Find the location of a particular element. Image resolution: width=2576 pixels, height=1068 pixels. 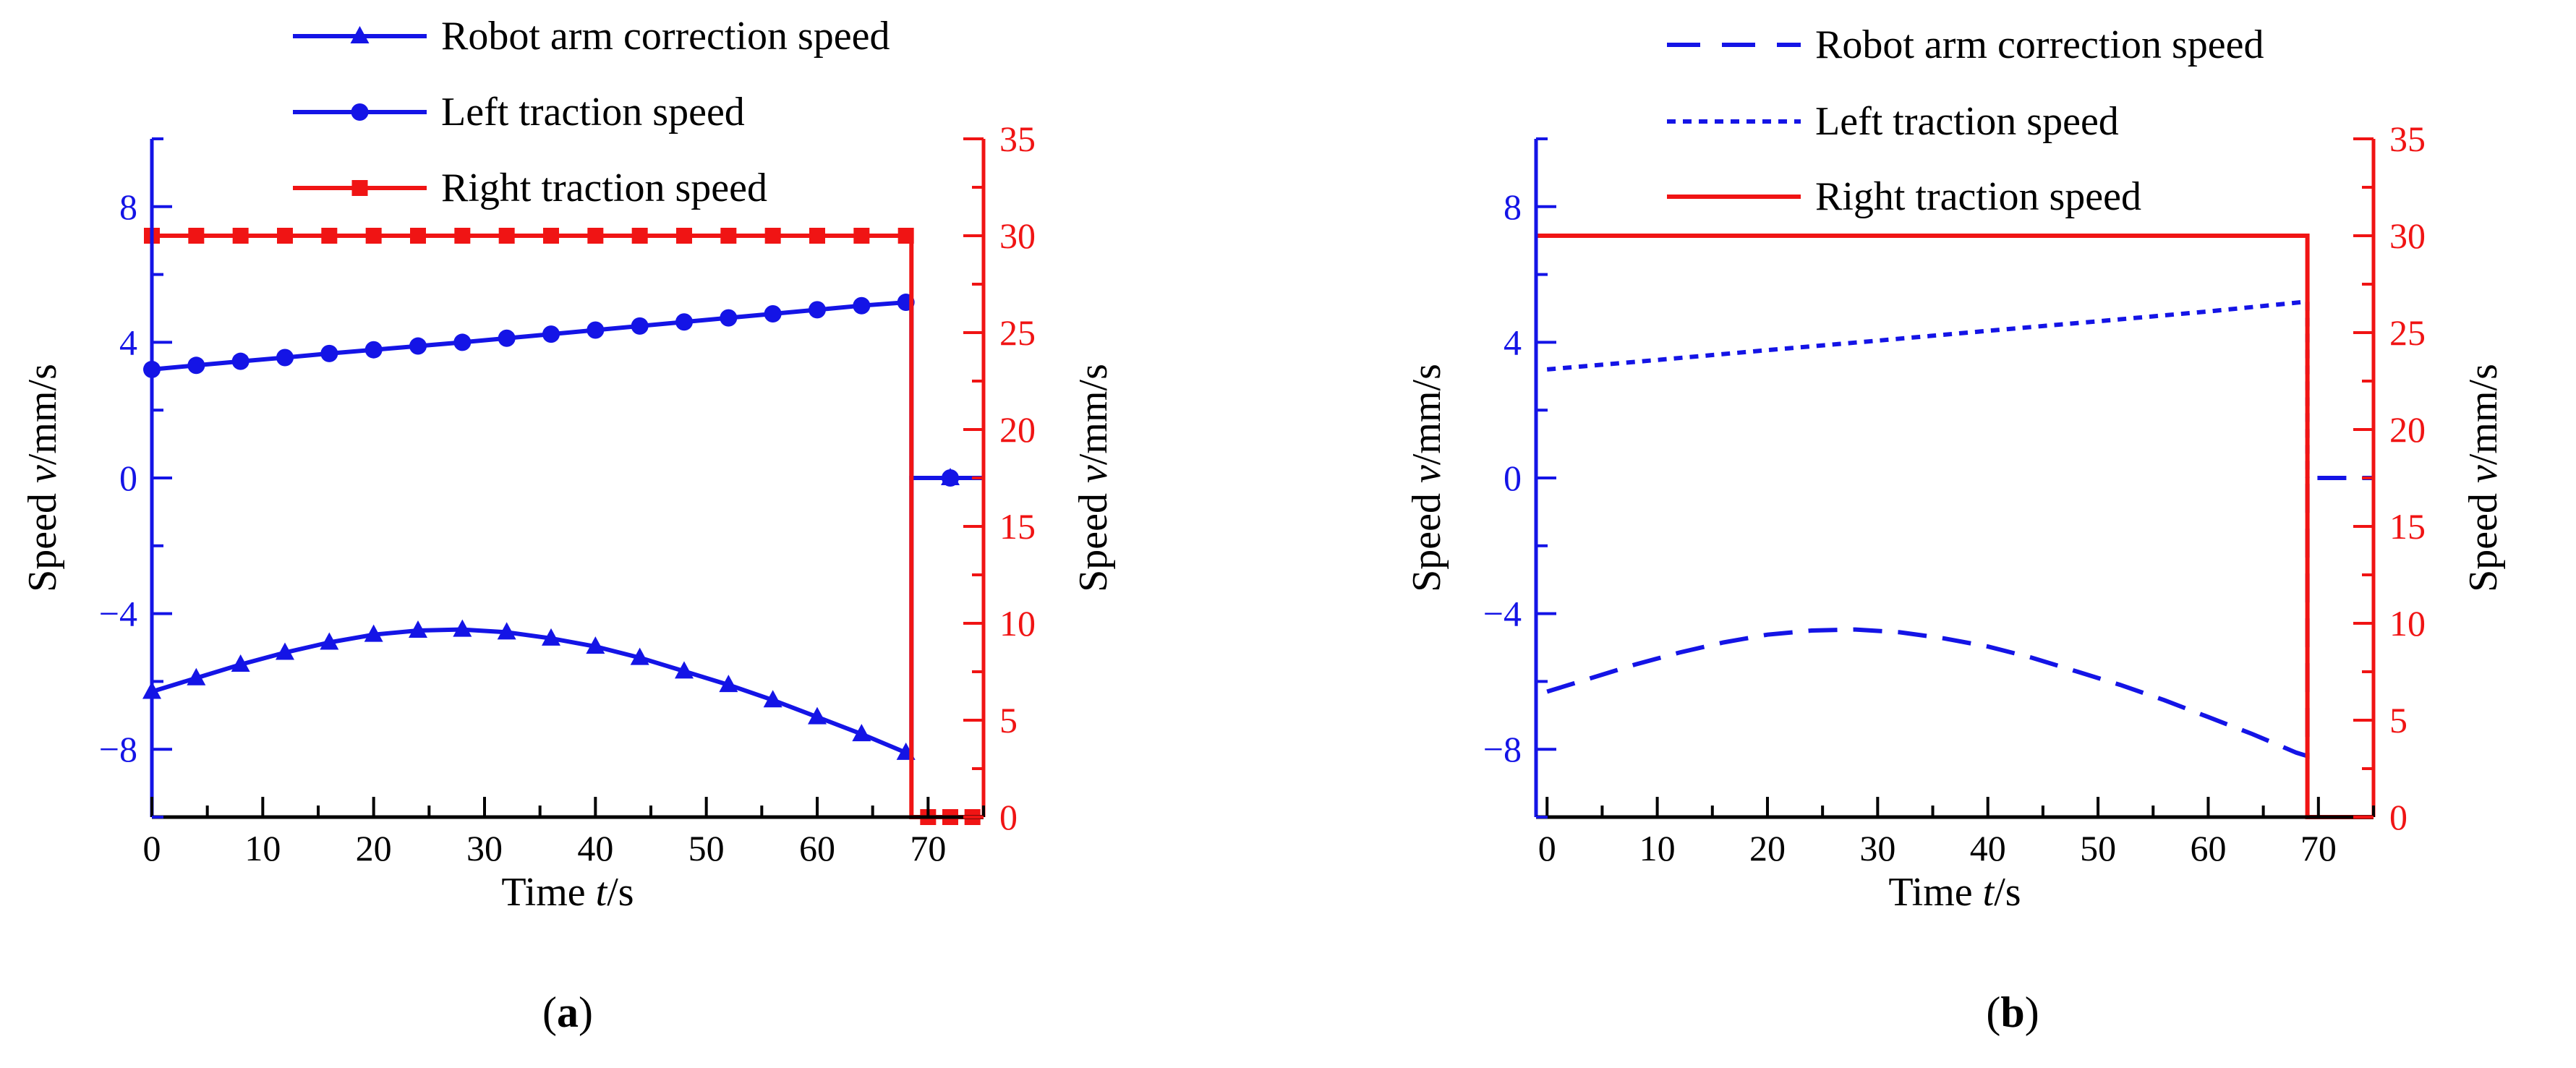

y-right-axis-title: Speed v/mm/s is located at coordinates (2483, 478).